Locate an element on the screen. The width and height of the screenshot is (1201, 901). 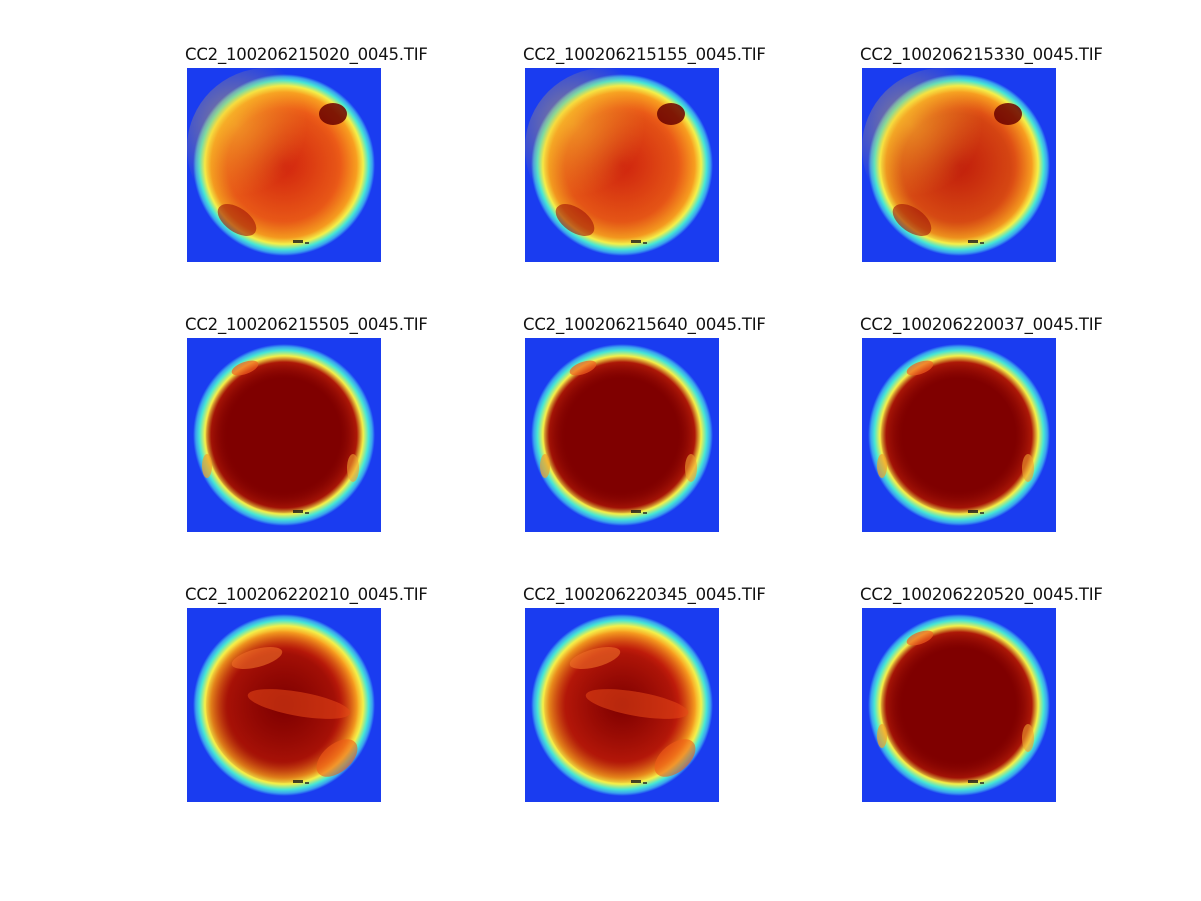
panel-title: CC2_100206215330_0045.TIF is located at coordinates (981, 54).